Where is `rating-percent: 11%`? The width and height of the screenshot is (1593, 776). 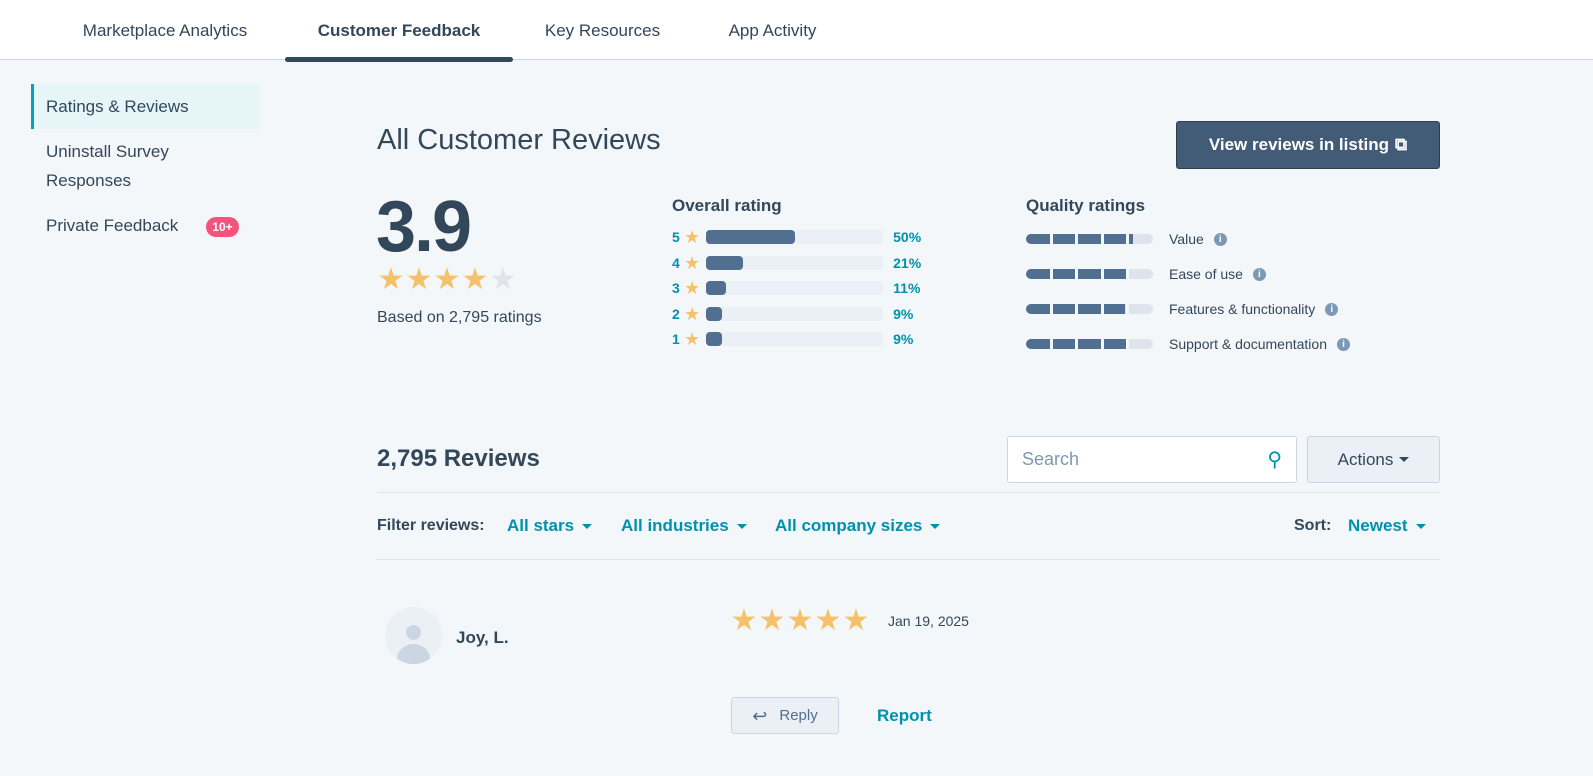 rating-percent: 11% is located at coordinates (907, 288).